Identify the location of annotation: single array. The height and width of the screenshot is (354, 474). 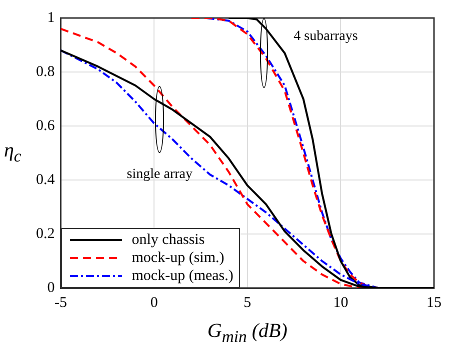
(159, 174).